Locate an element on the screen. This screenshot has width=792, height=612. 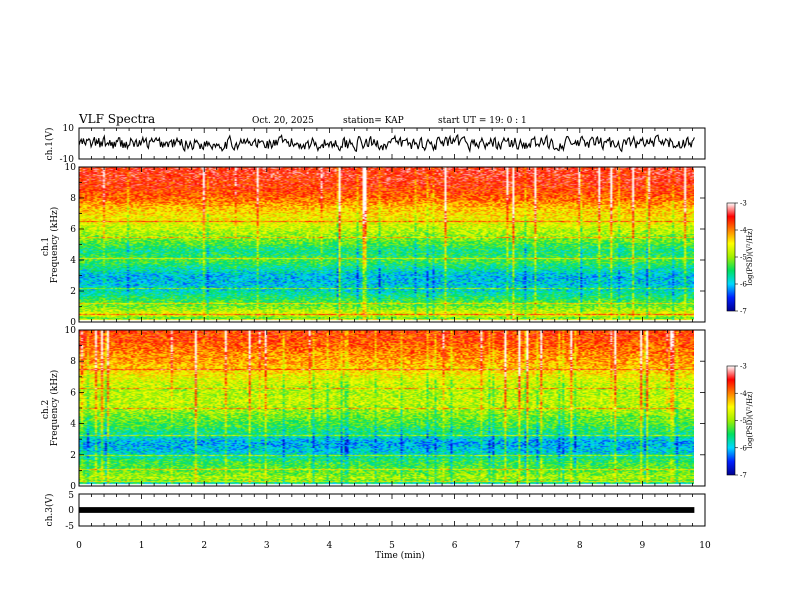
ch1-waveform-series is located at coordinates (386, 143).